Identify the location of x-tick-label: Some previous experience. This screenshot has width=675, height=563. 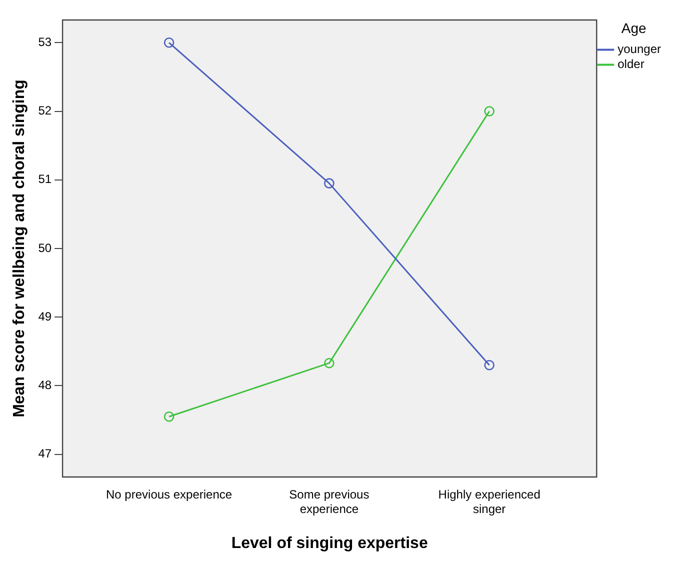
(329, 502).